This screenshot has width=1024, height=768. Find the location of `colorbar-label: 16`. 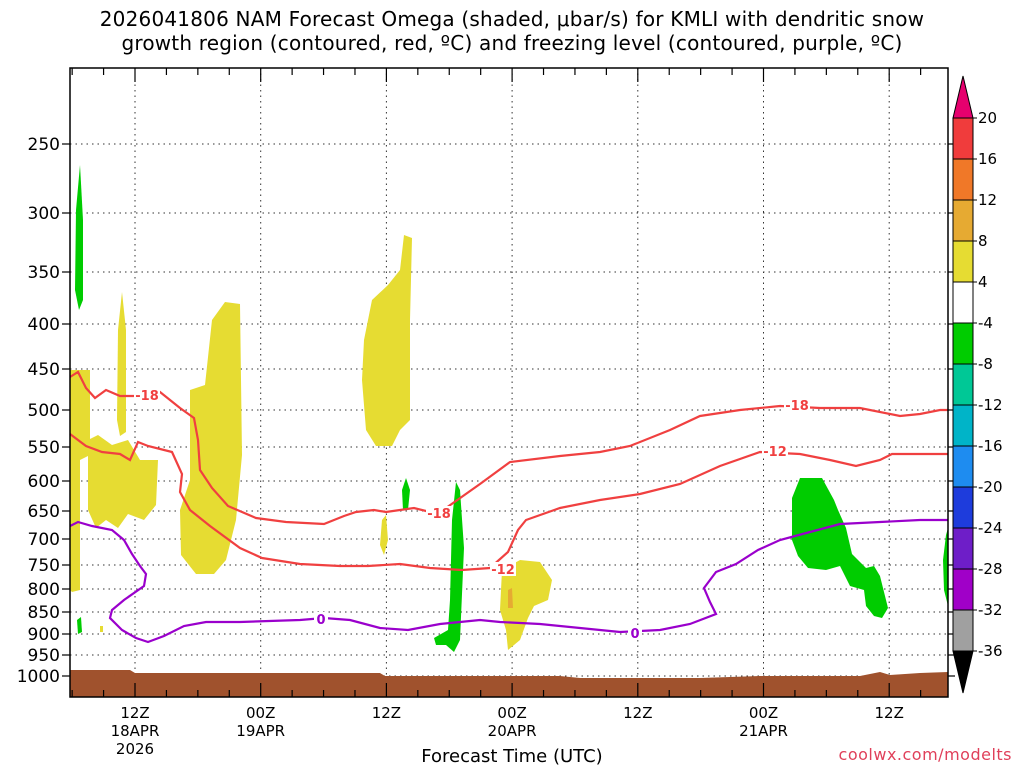

colorbar-label: 16 is located at coordinates (987, 159).